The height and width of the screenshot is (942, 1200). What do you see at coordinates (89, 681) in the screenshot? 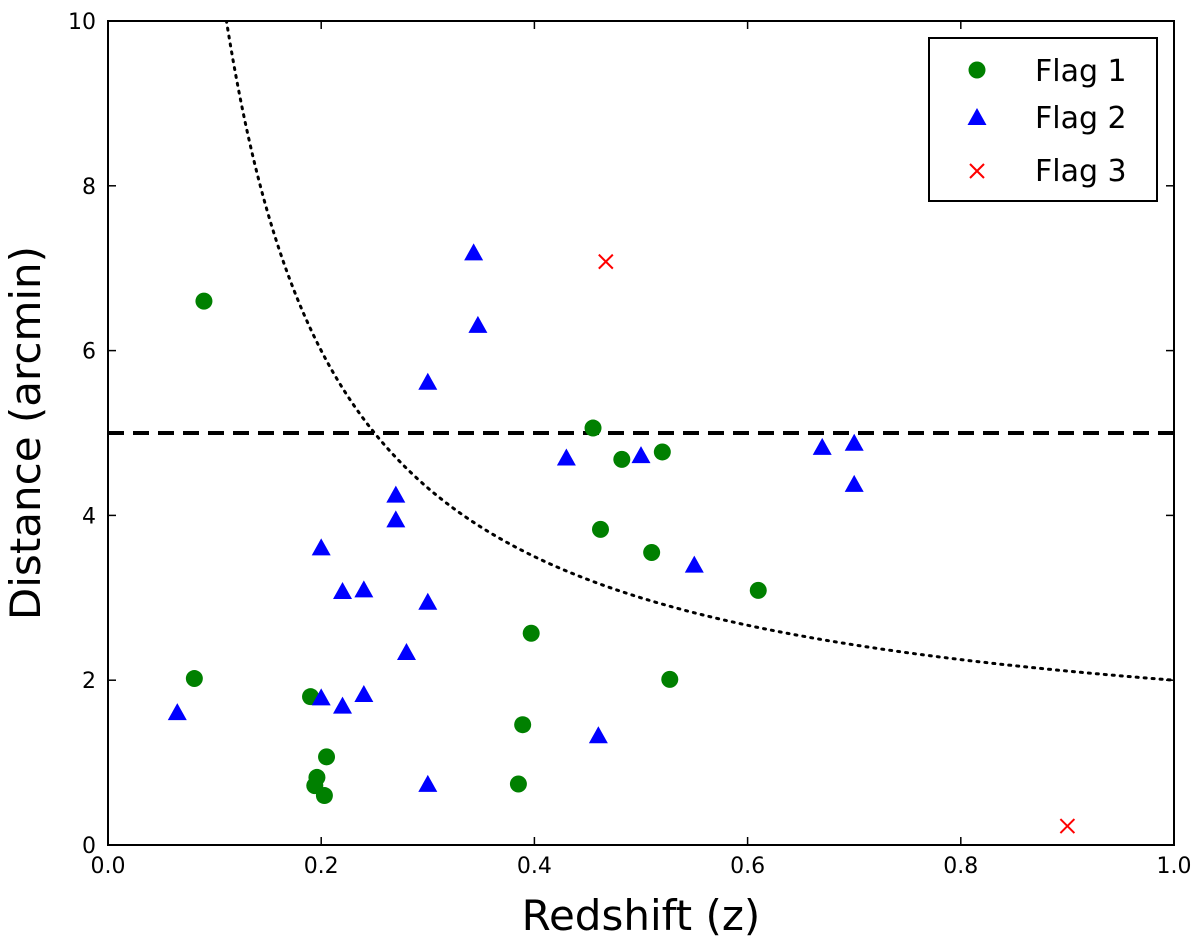
I see `y-tick-label: 2` at bounding box center [89, 681].